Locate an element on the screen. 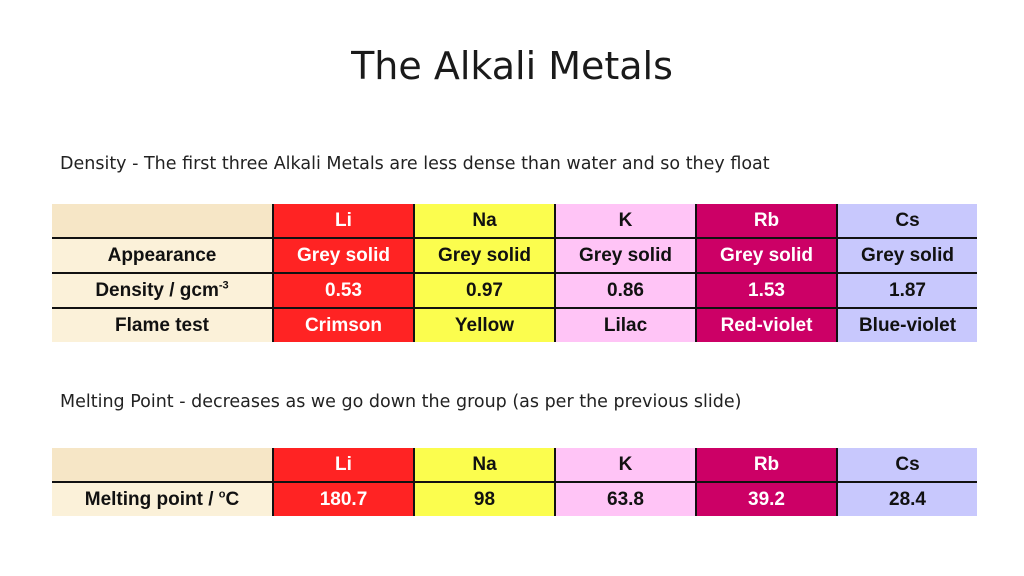  row-label-melting-point: Melting point / oC is located at coordinates (163, 498).